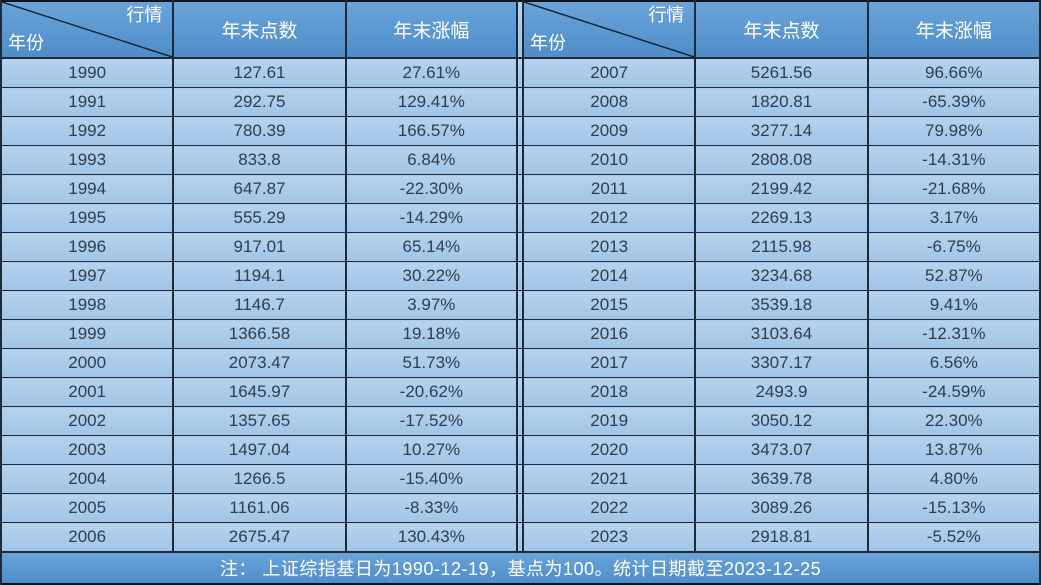 The image size is (1041, 585). What do you see at coordinates (259, 305) in the screenshot?
I see `points-cell: 1146.7` at bounding box center [259, 305].